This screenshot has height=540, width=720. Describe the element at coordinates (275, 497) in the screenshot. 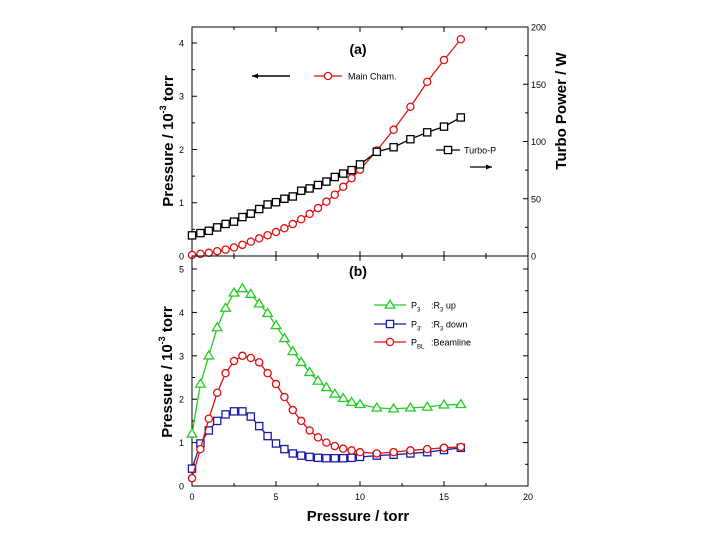

I see `x-tick-label: 5` at that location.